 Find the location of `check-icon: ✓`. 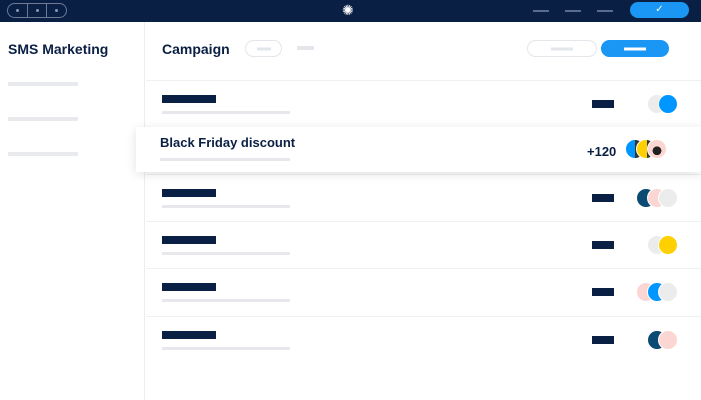

check-icon: ✓ is located at coordinates (659, 9).